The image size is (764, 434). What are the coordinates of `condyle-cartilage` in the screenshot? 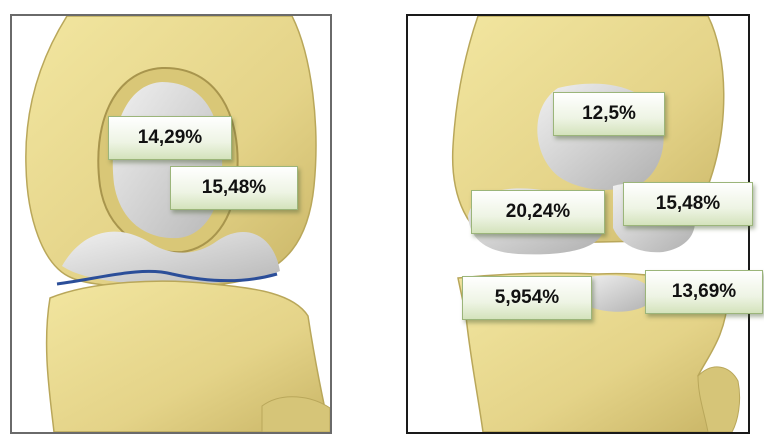 It's located at (171, 258).